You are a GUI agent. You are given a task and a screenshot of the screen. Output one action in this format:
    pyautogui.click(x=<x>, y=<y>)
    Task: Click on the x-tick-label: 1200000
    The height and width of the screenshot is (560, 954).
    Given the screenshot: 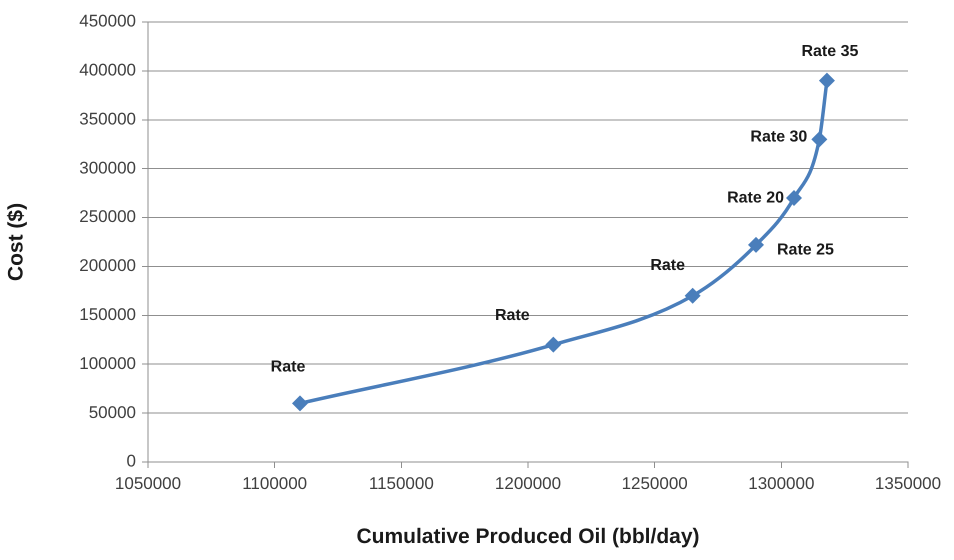 What is the action you would take?
    pyautogui.click(x=528, y=483)
    